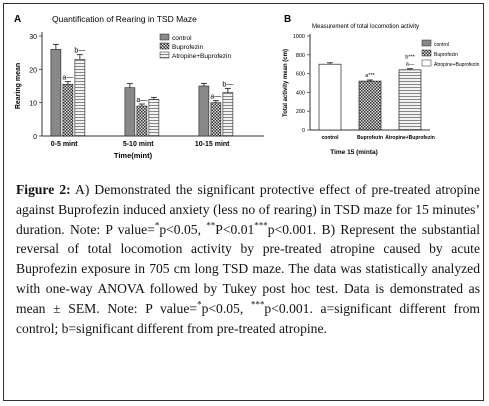  Describe the element at coordinates (33, 37) in the screenshot. I see `y-tick-label: 30` at that location.